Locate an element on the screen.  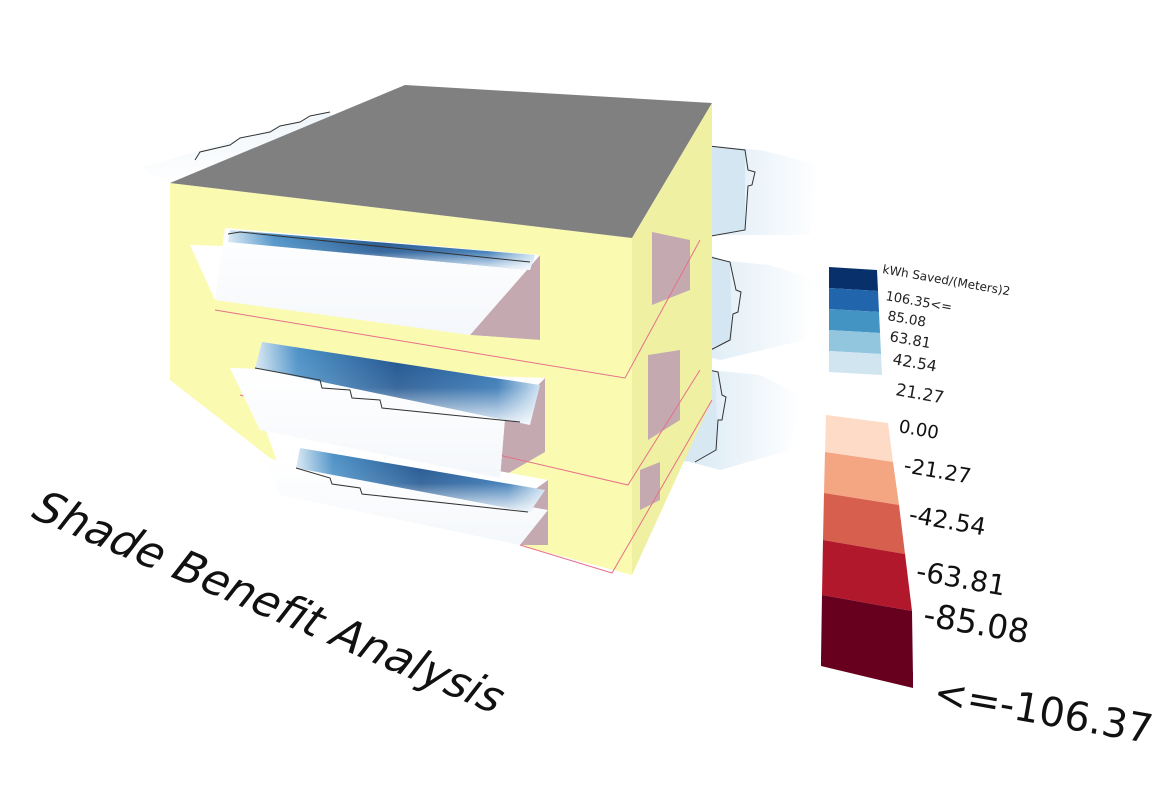
legend-label-negative: 0.00 is located at coordinates (918, 430).